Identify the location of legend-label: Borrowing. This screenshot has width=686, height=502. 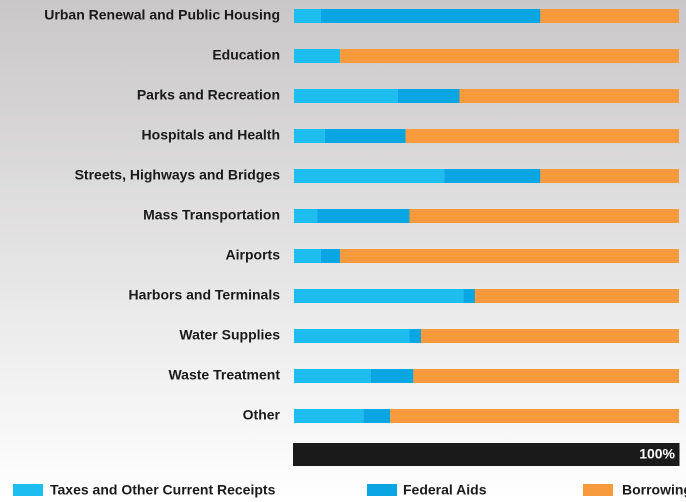
(654, 490).